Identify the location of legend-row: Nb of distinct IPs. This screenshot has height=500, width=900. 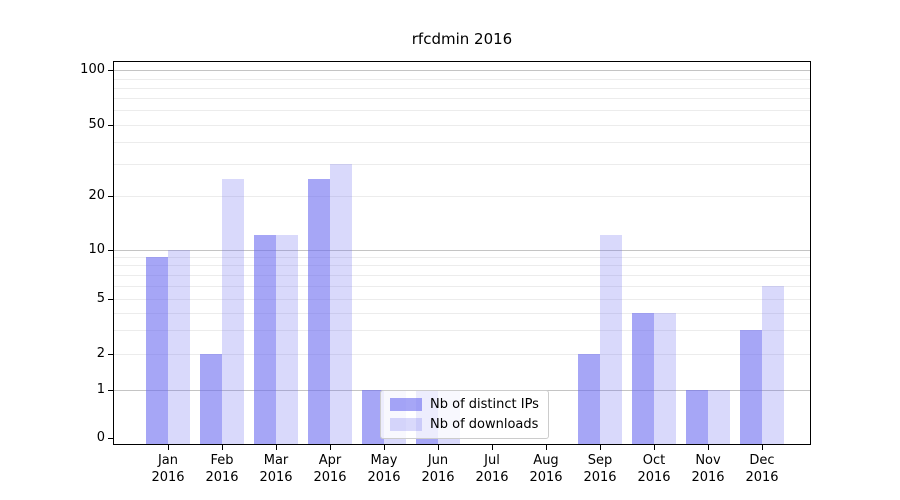
(464, 404).